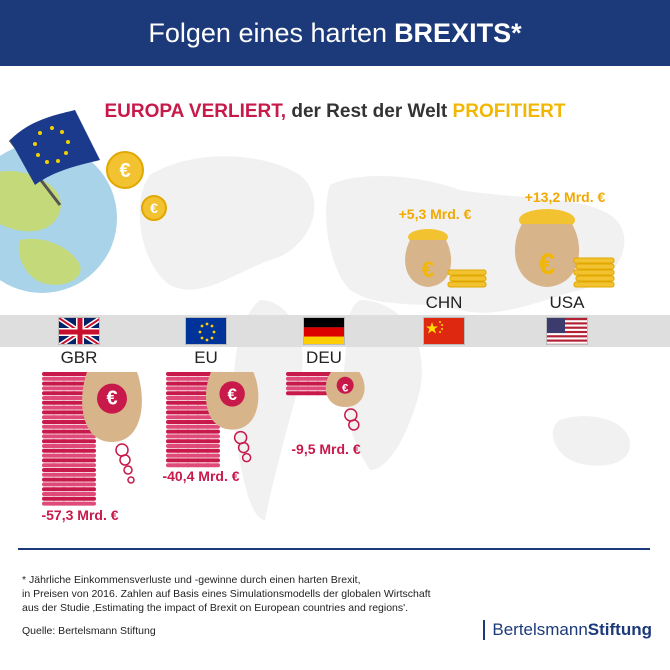 The height and width of the screenshot is (670, 670). What do you see at coordinates (345, 388) in the screenshot?
I see `loss-euro-symbol-deu: €` at bounding box center [345, 388].